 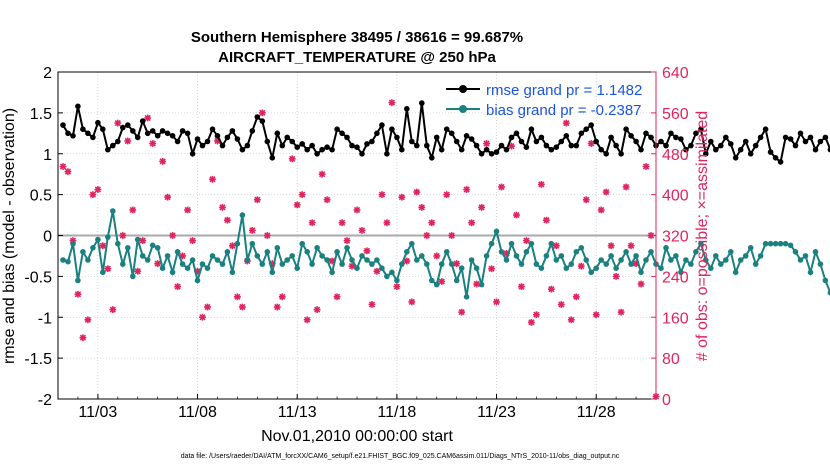 What do you see at coordinates (357, 57) in the screenshot?
I see `chart-title-line2: AIRCRAFT_TEMPERATURE @ 250 hPa` at bounding box center [357, 57].